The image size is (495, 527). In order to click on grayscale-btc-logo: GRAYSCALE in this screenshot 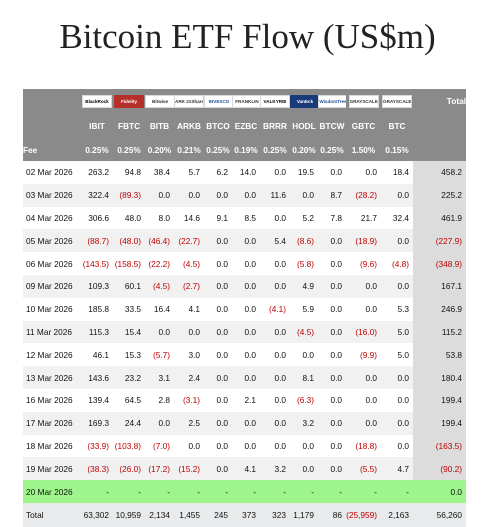, I will do `click(397, 101)`.